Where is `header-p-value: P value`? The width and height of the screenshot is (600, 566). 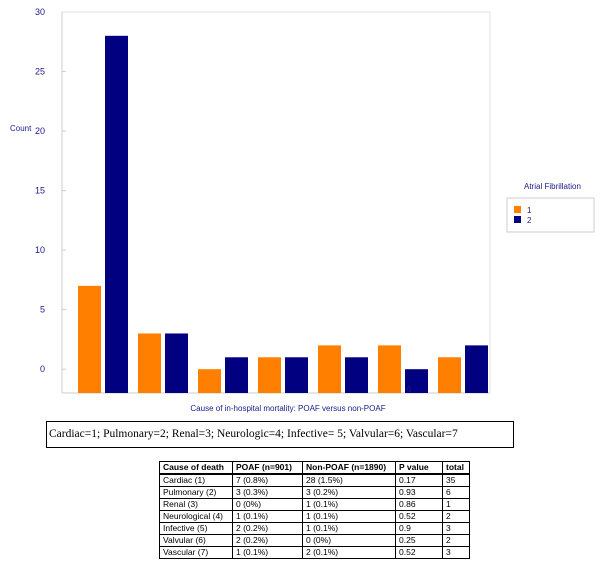 header-p-value: P value is located at coordinates (419, 468).